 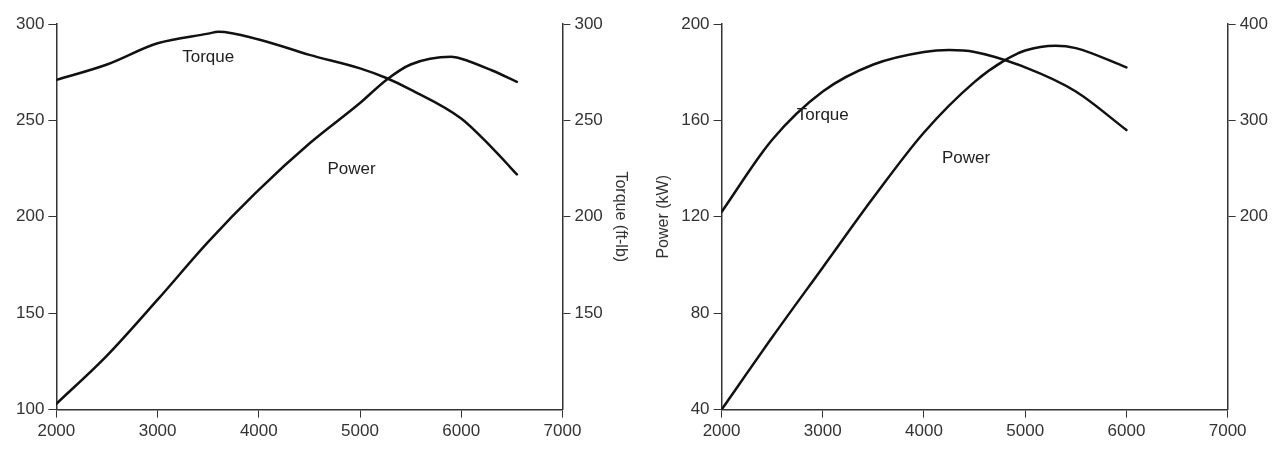 What do you see at coordinates (695, 216) in the screenshot?
I see `y-tick-label: 120` at bounding box center [695, 216].